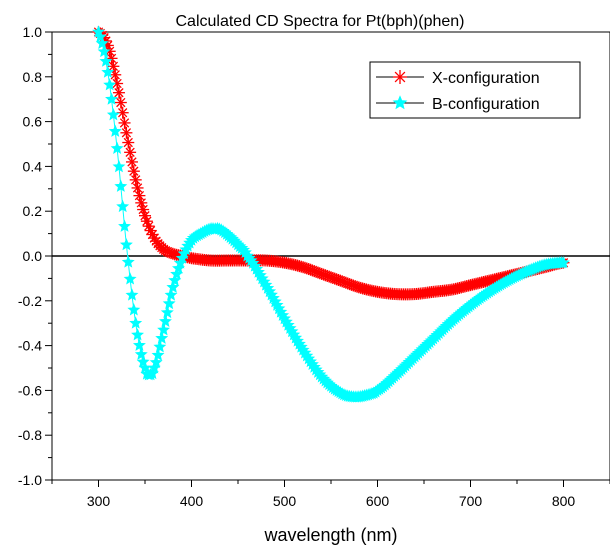 The image size is (610, 550). I want to click on y-tick-label: -1.0, so click(30, 480).